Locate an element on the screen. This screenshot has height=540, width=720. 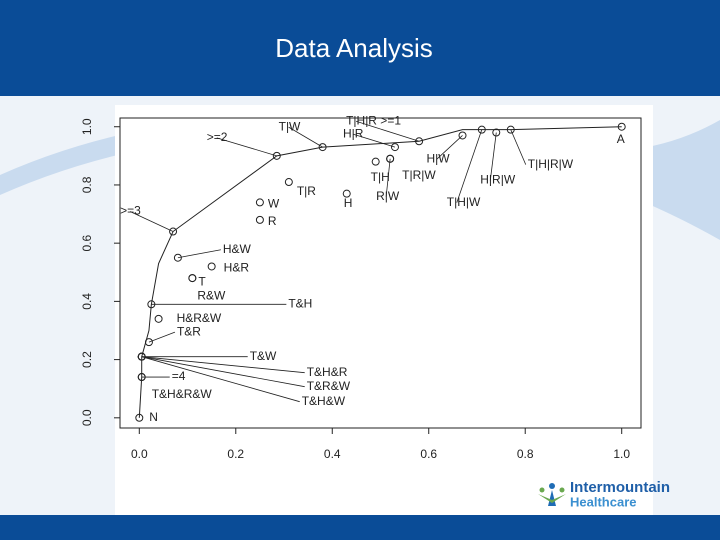
logo-text: Healthcare is located at coordinates (603, 501).